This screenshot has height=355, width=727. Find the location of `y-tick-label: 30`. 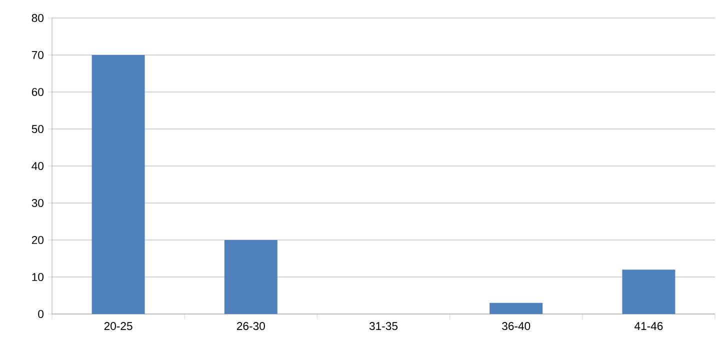

y-tick-label: 30 is located at coordinates (38, 203).